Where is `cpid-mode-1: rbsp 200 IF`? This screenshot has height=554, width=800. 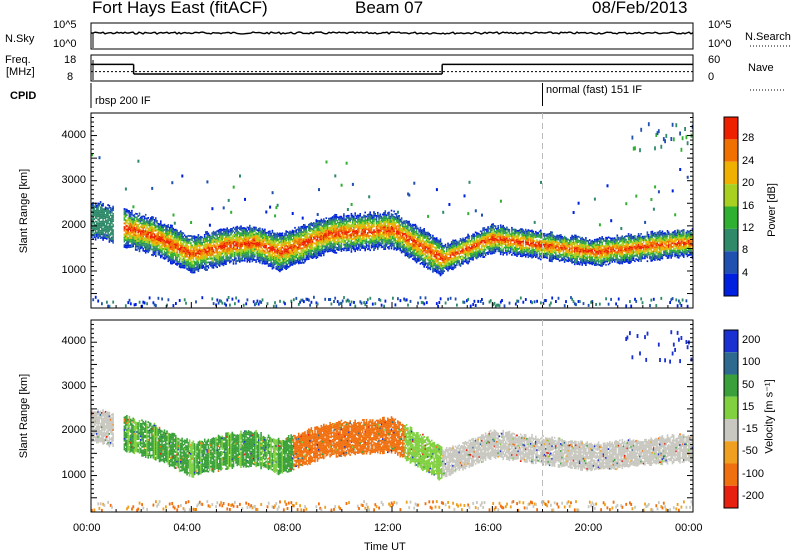
cpid-mode-1: rbsp 200 IF is located at coordinates (123, 101).